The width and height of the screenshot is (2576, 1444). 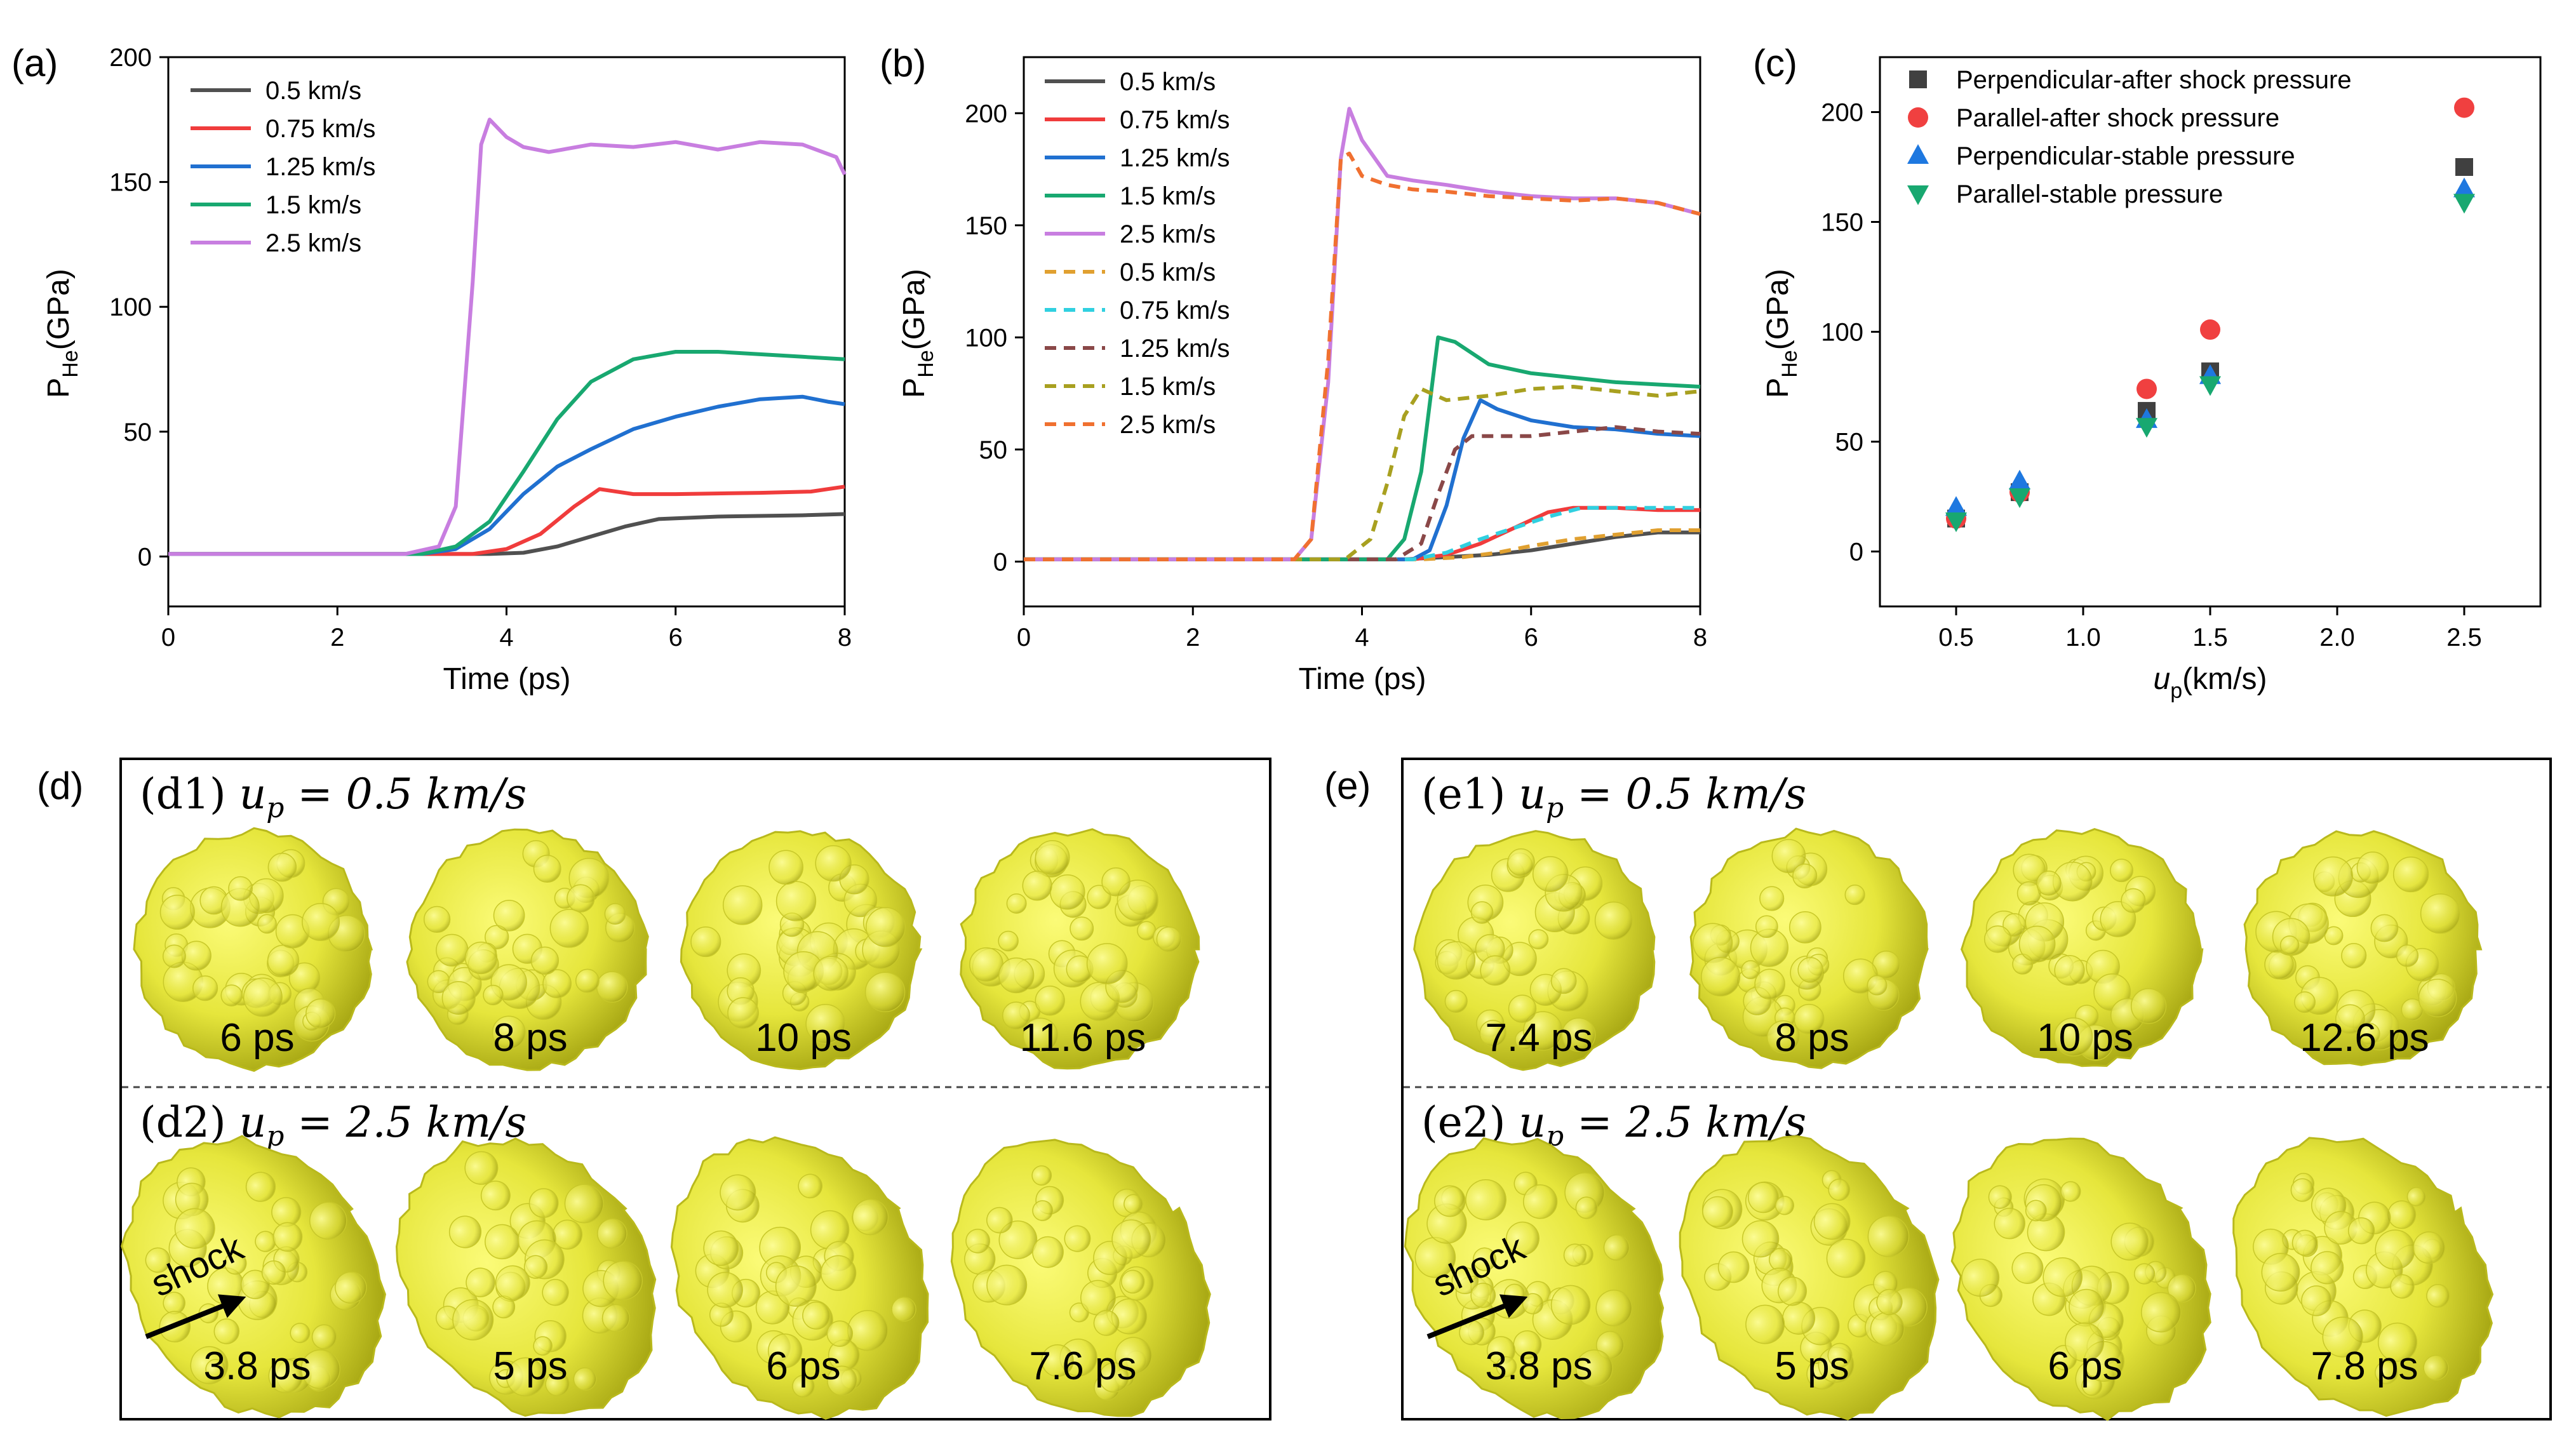 I want to click on panel-c-ticks: 0.5 1.0 1.5 2.0 2.5 0 50 100 150 200, so click(x=2151, y=375).